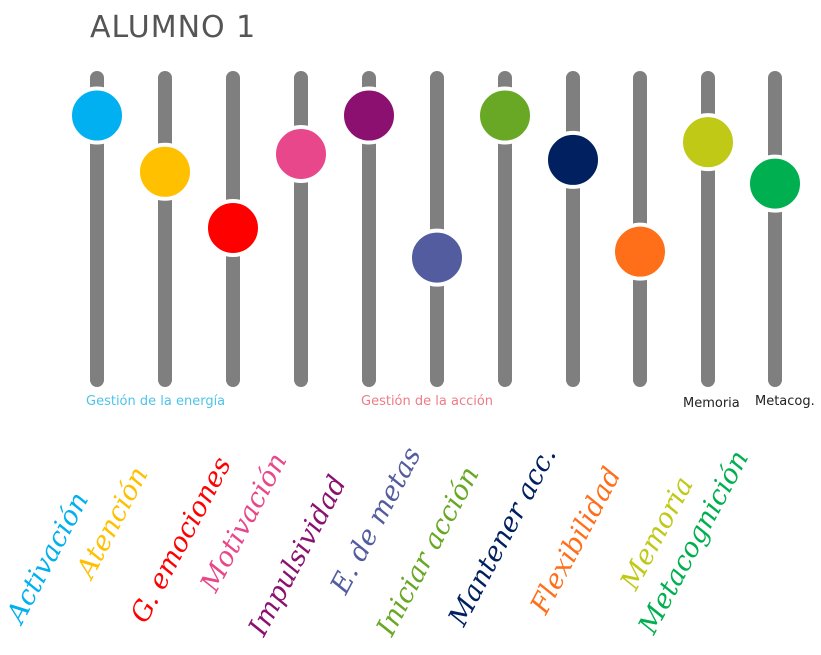  I want to click on page-title: ALUMNO 1, so click(173, 27).